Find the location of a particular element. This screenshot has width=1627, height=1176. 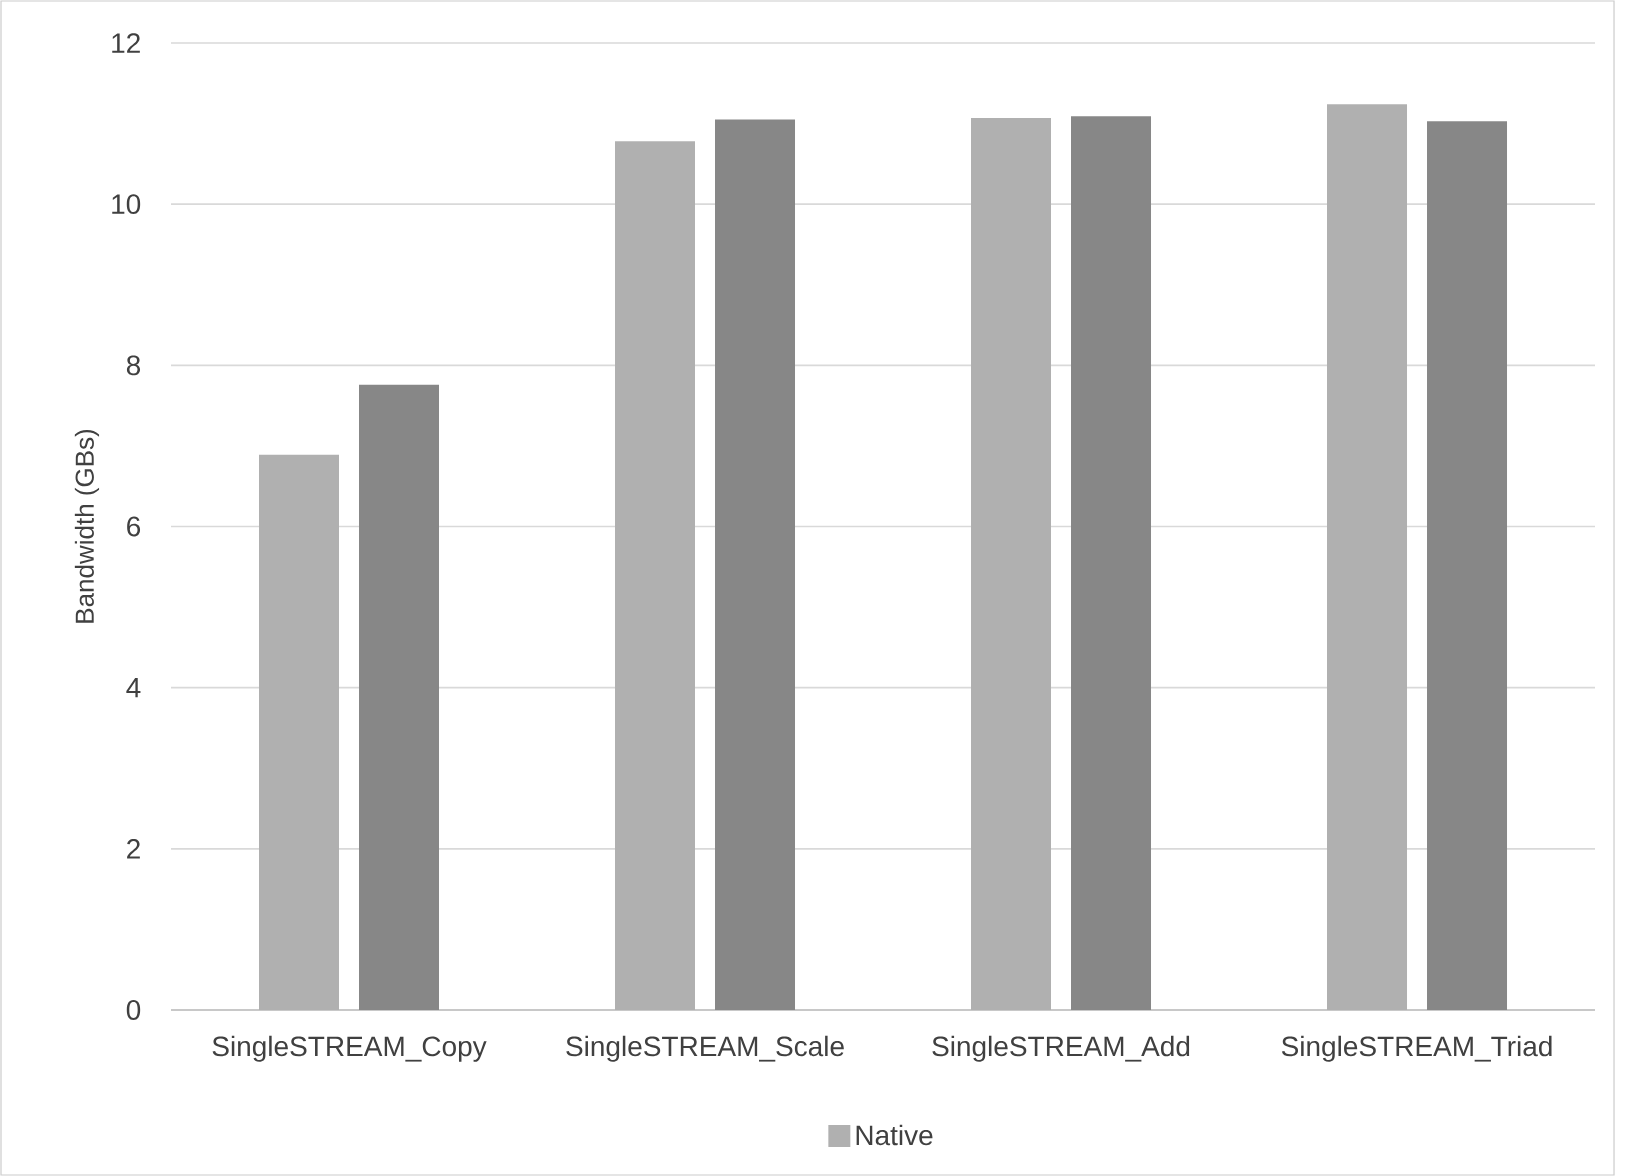

x-tick-label: SingleSTREAM_Scale is located at coordinates (705, 1048).